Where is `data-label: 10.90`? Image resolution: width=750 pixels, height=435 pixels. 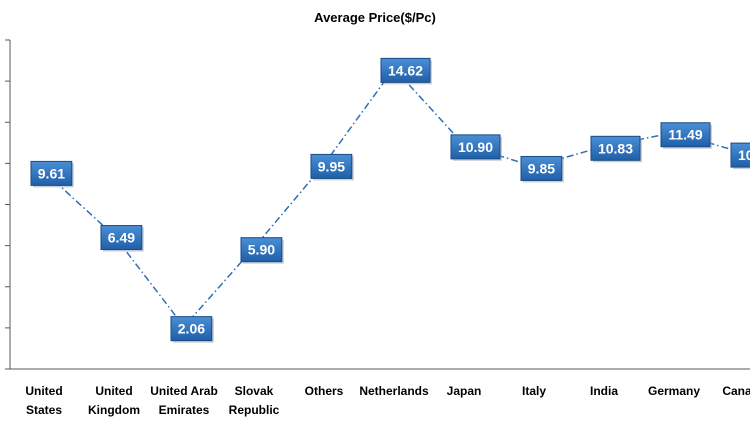 data-label: 10.90 is located at coordinates (476, 147).